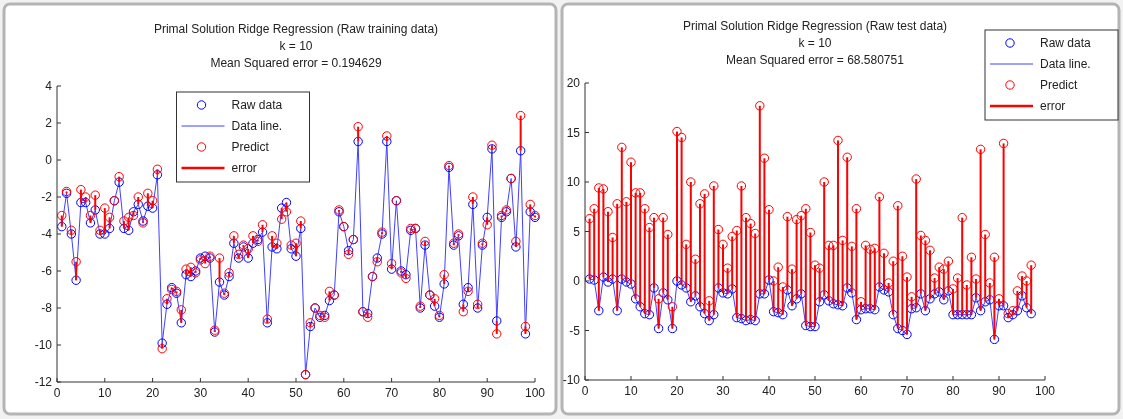 The image size is (1123, 419). What do you see at coordinates (49, 86) in the screenshot?
I see `y-tick-label: 4` at bounding box center [49, 86].